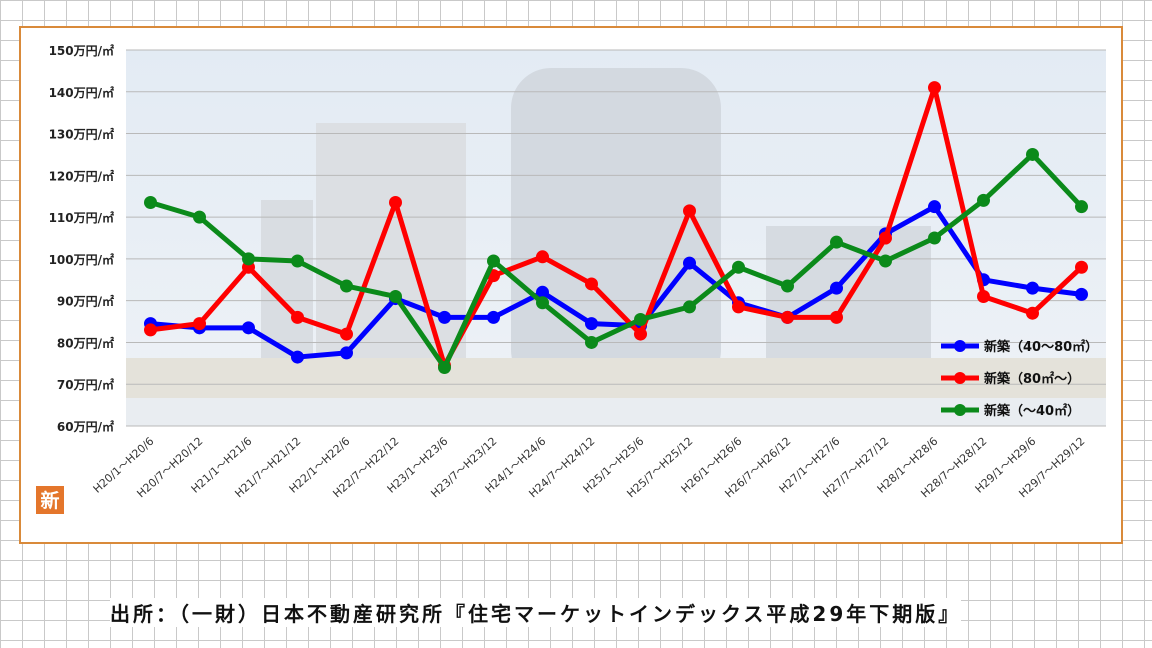 The height and width of the screenshot is (648, 1152). Describe the element at coordinates (85, 301) in the screenshot. I see `y-tick-label: 90万円/㎡` at that location.